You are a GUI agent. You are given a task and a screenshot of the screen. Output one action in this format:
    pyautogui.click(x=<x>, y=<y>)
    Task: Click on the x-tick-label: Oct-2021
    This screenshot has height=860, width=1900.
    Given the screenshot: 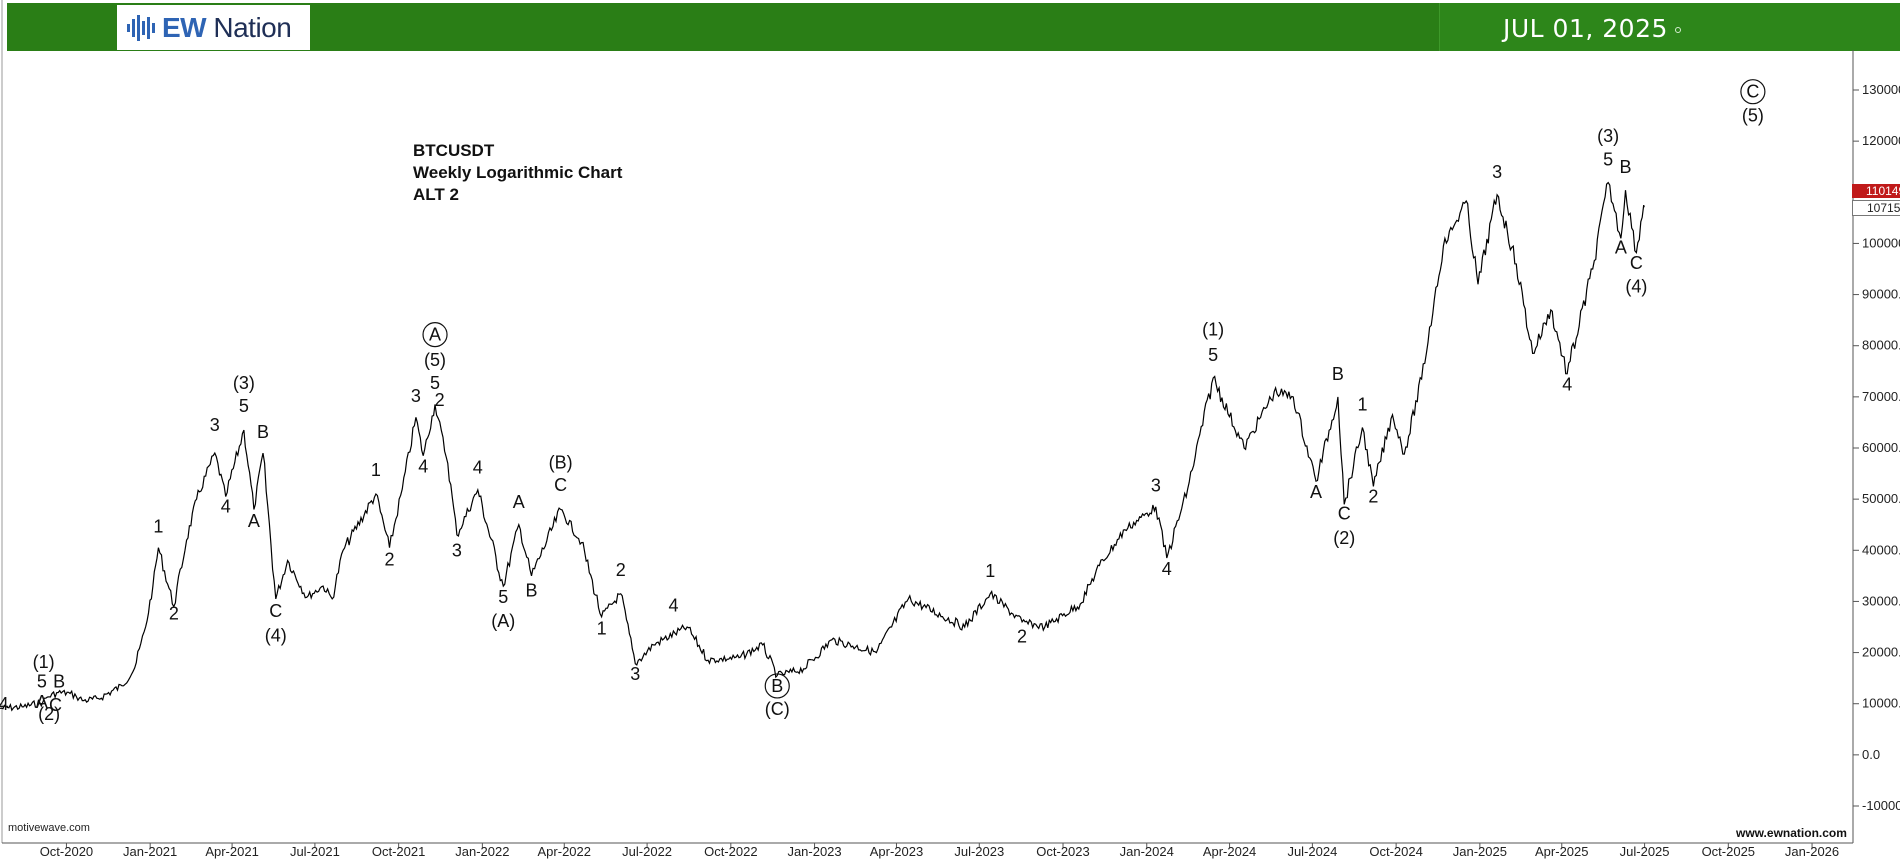 What is the action you would take?
    pyautogui.click(x=398, y=851)
    